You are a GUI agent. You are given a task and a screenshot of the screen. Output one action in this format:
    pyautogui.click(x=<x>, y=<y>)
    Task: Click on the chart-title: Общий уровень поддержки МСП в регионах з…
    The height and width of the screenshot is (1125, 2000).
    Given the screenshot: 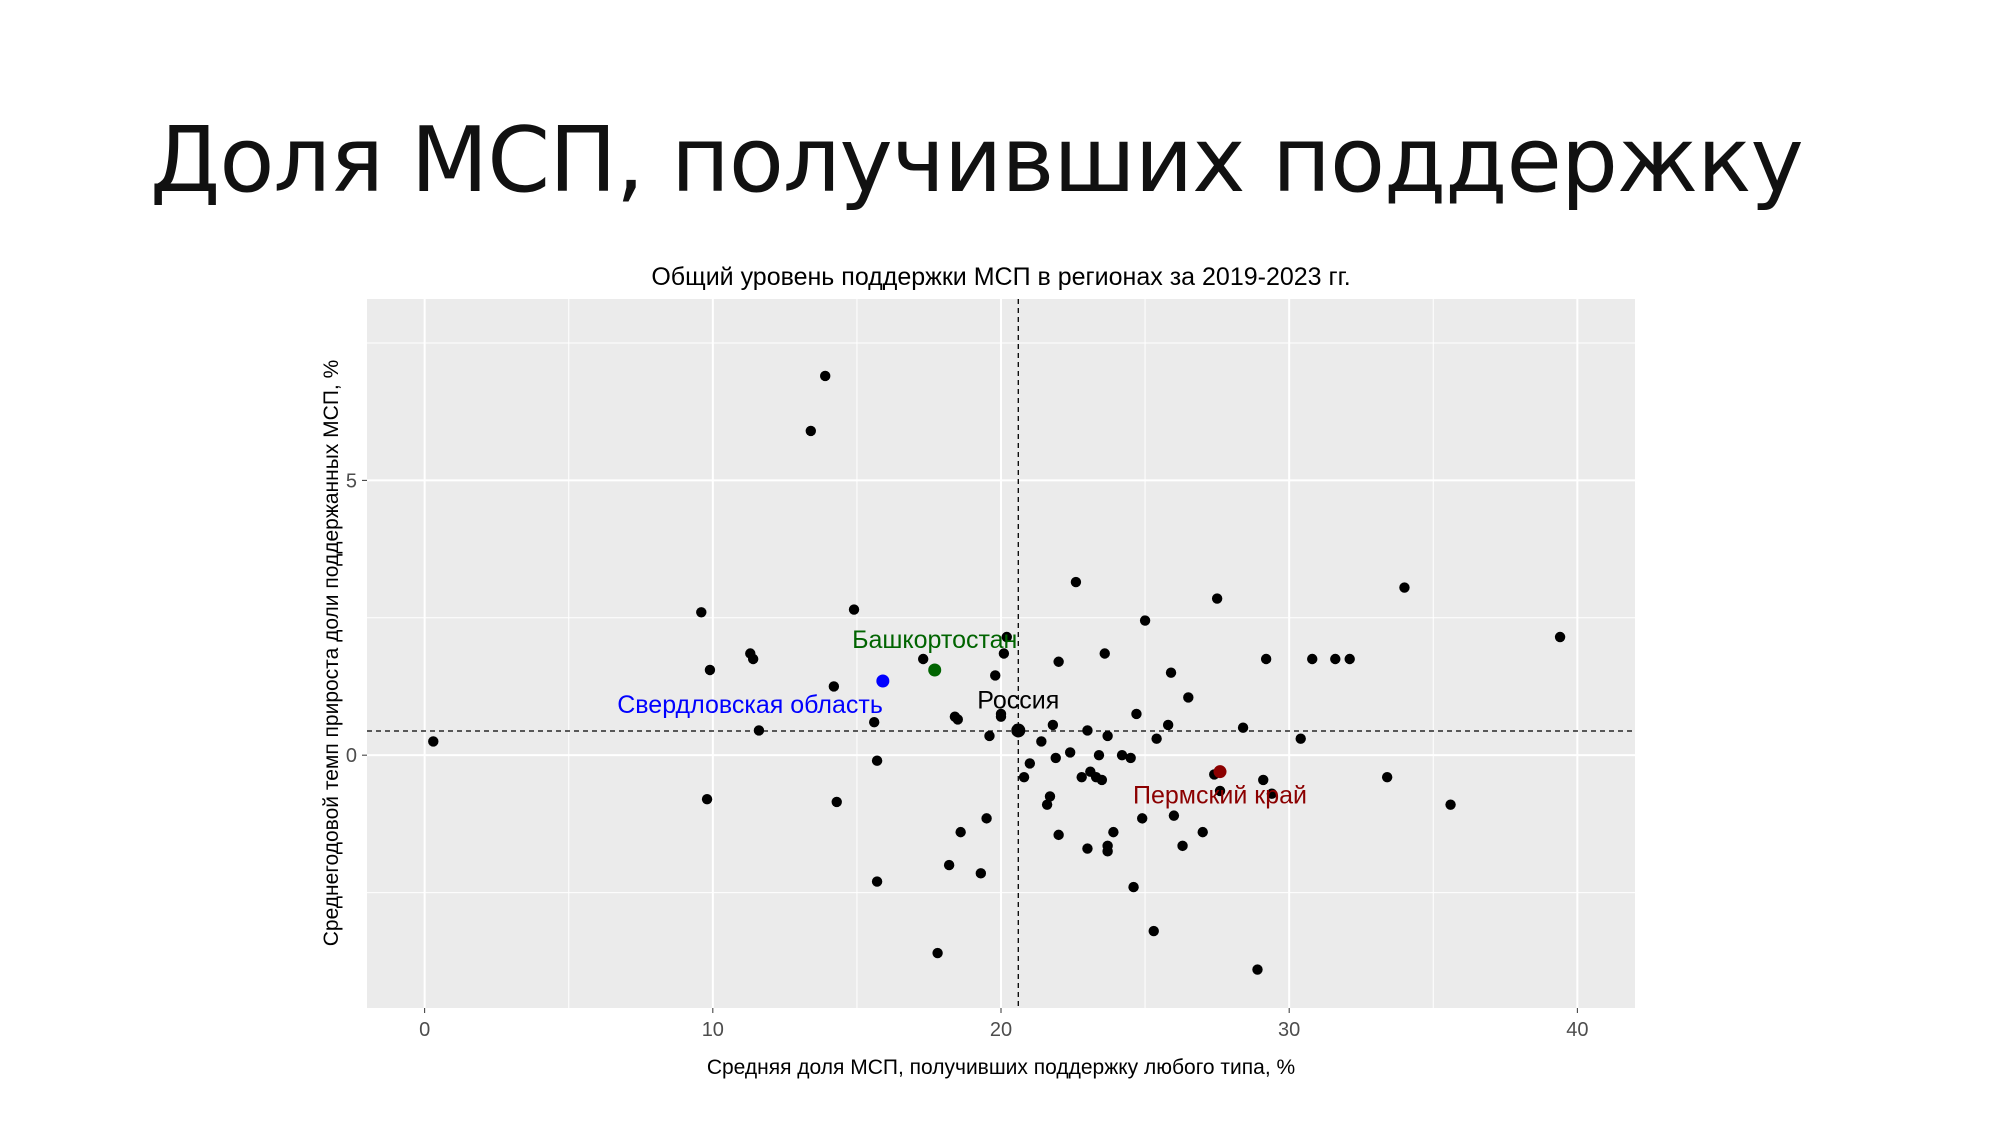 What is the action you would take?
    pyautogui.click(x=1000, y=277)
    